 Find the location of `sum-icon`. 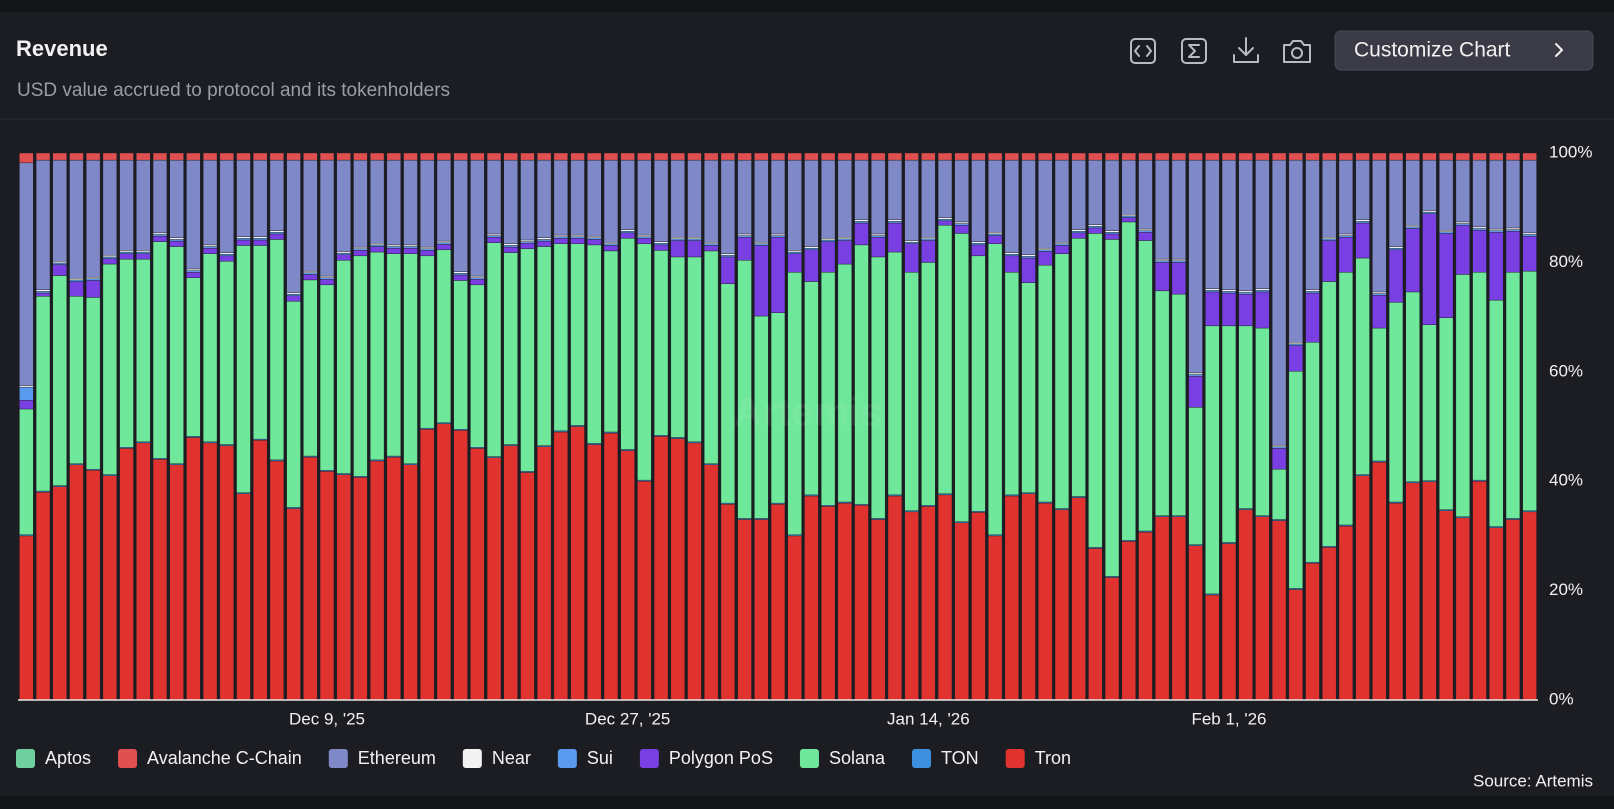

sum-icon is located at coordinates (1194, 51).